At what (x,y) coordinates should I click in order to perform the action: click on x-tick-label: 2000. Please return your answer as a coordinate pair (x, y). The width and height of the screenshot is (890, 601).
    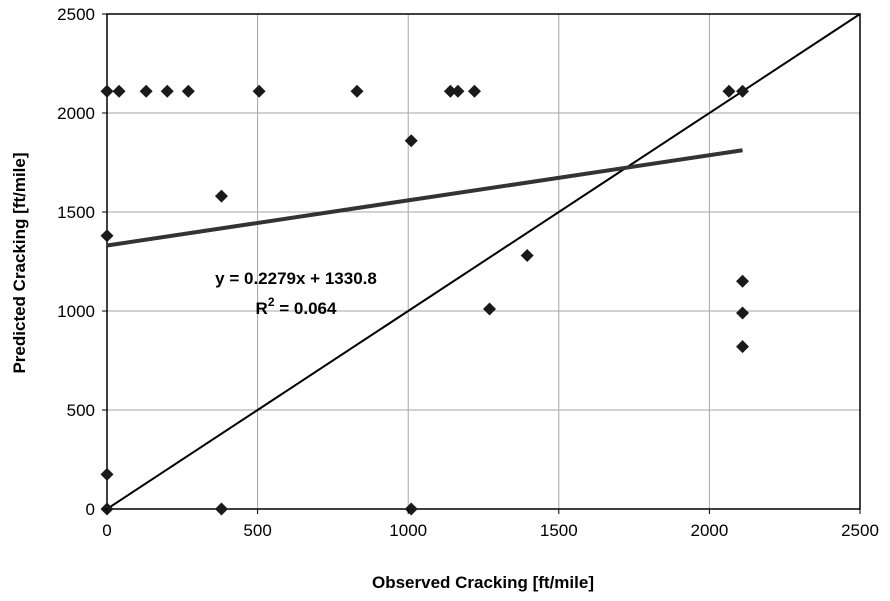
    Looking at the image, I should click on (709, 530).